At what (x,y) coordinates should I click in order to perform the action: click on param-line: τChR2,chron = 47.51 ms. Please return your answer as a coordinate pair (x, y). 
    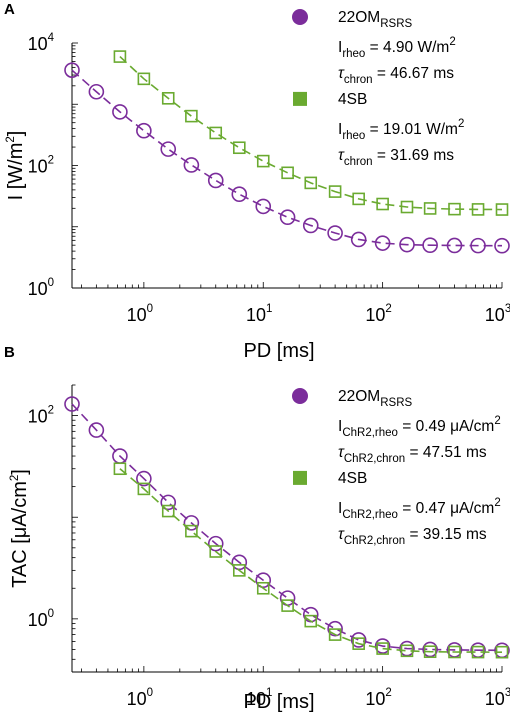
    Looking at the image, I should click on (412, 454).